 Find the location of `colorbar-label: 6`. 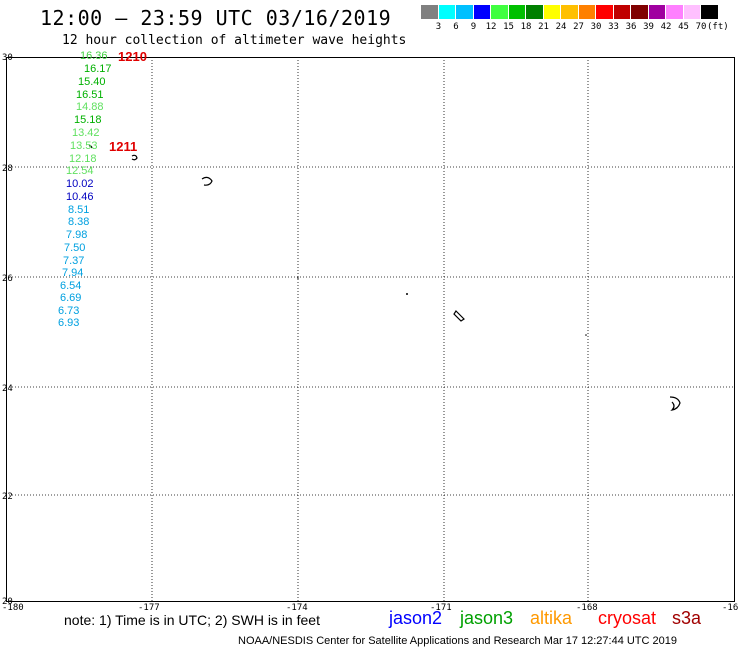

colorbar-label: 6 is located at coordinates (456, 27).